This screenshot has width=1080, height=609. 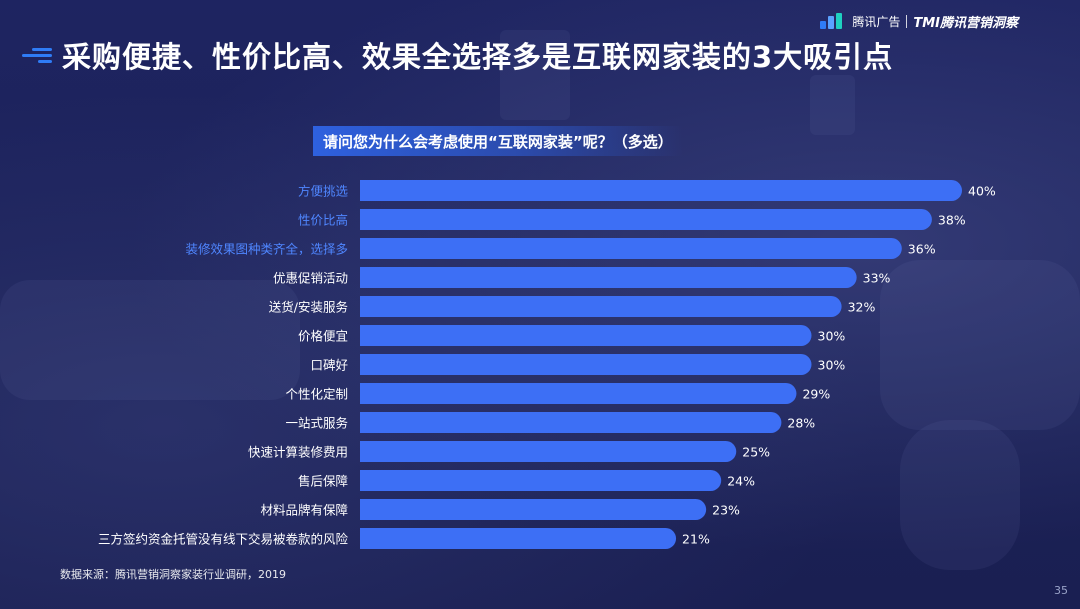 I want to click on value-label-9: 25%, so click(x=756, y=452).